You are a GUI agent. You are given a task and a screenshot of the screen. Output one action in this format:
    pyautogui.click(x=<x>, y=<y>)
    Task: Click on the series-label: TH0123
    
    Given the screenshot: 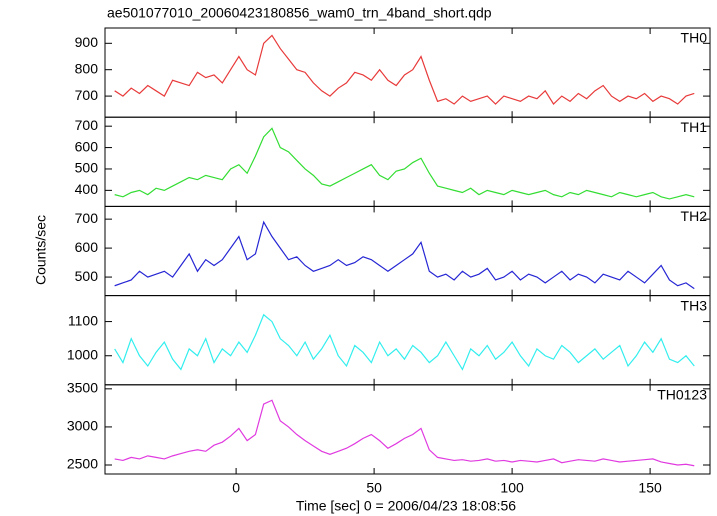 What is the action you would take?
    pyautogui.click(x=682, y=395)
    